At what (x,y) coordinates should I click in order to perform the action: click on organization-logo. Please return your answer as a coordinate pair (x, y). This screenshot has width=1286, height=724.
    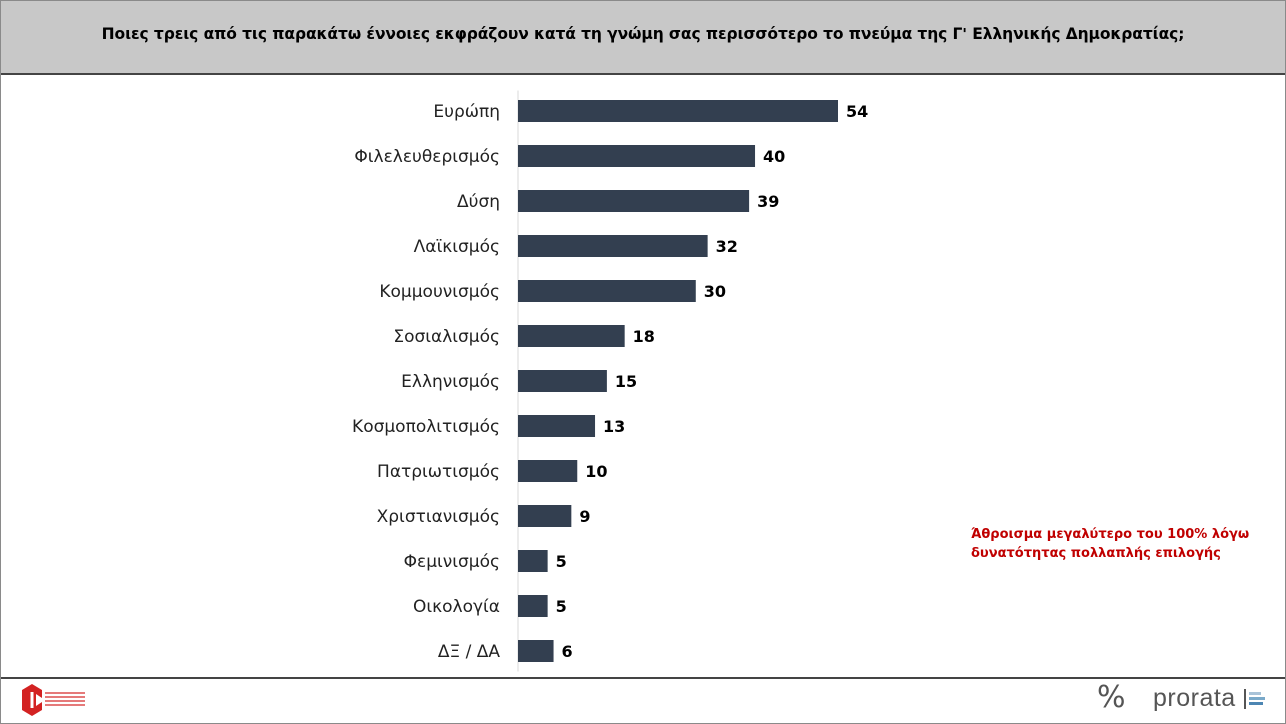
    Looking at the image, I should click on (53, 701).